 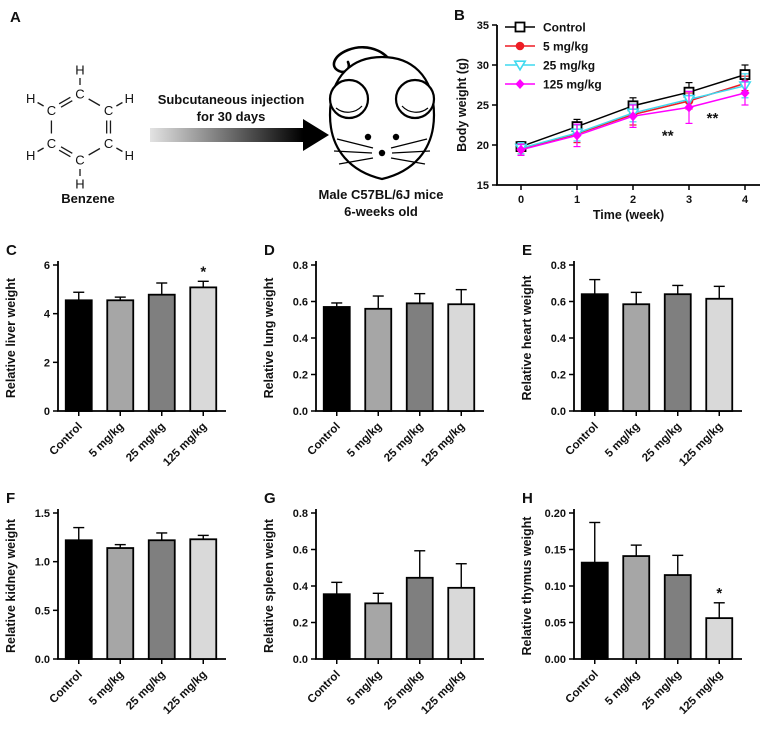 I want to click on legend-item: 25 mg/kg, so click(x=550, y=66).